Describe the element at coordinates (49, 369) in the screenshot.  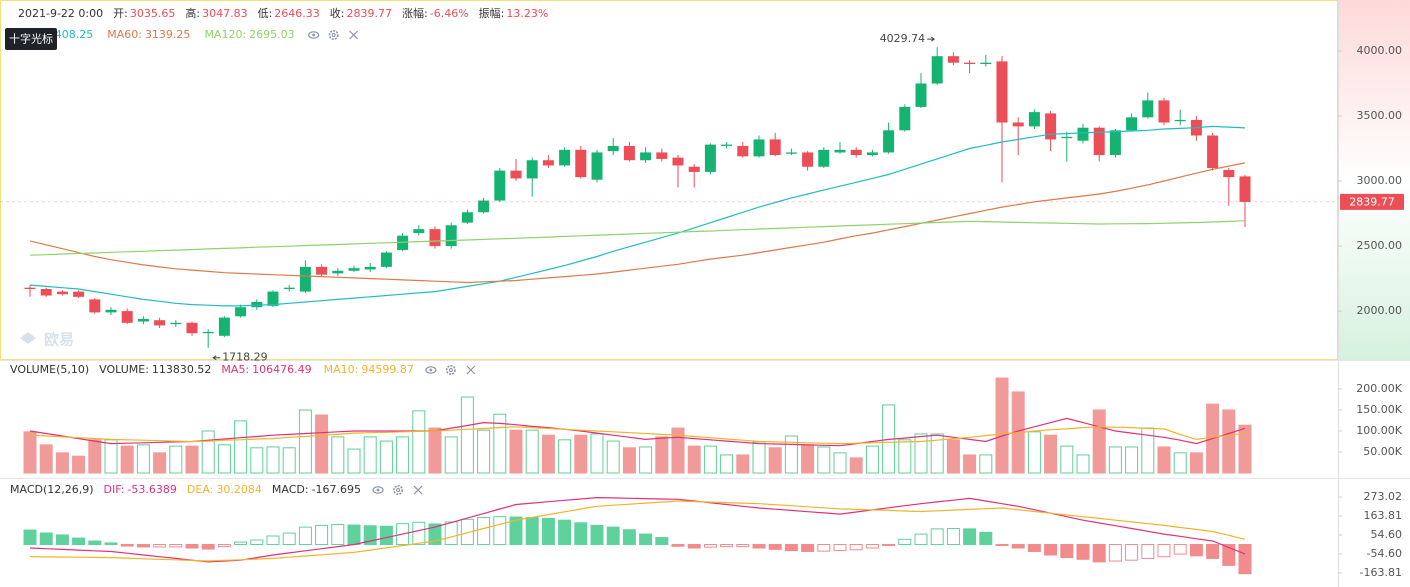
I see `indicator-title: VOLUME(5,10)` at that location.